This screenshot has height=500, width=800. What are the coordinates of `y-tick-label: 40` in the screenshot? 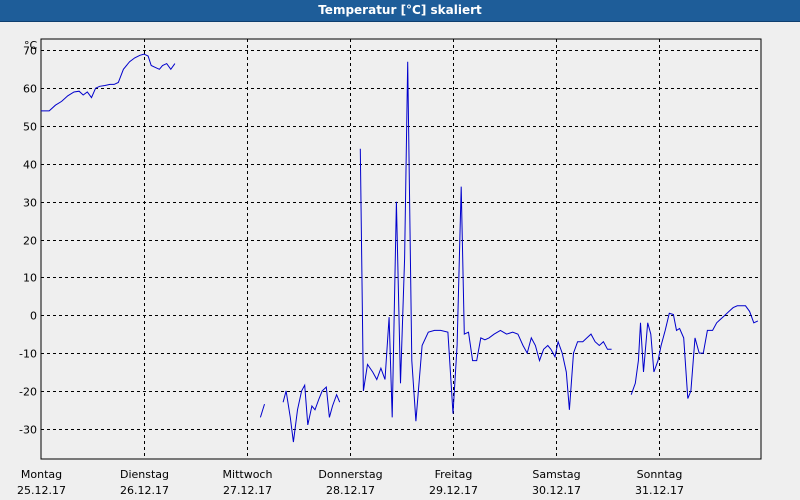 It's located at (30, 165).